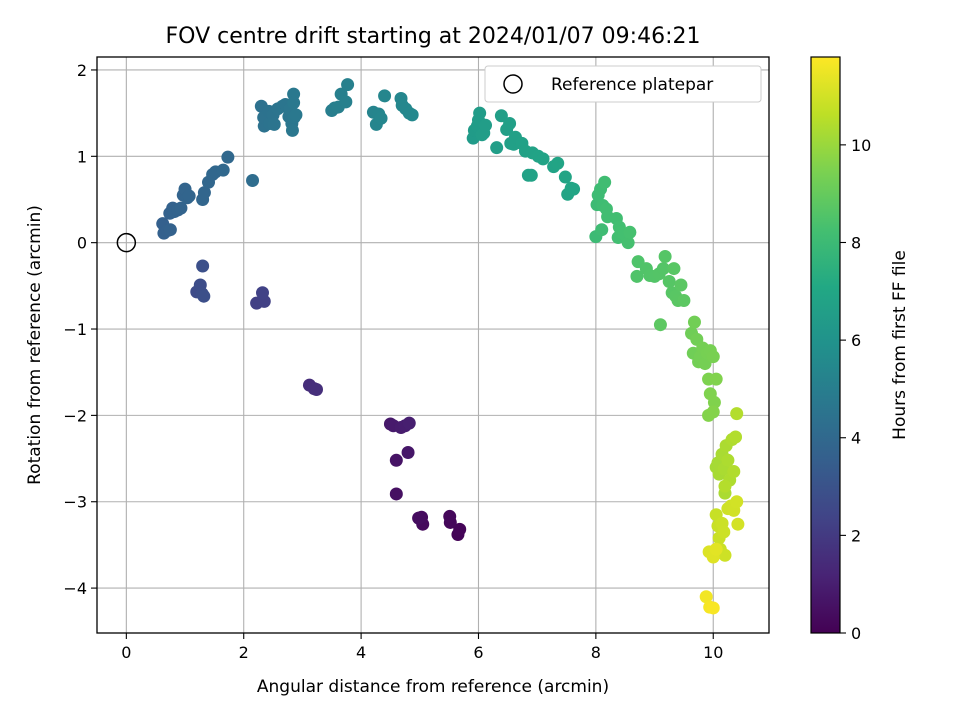  I want to click on colorbar-label: Hours from first FF file, so click(900, 345).